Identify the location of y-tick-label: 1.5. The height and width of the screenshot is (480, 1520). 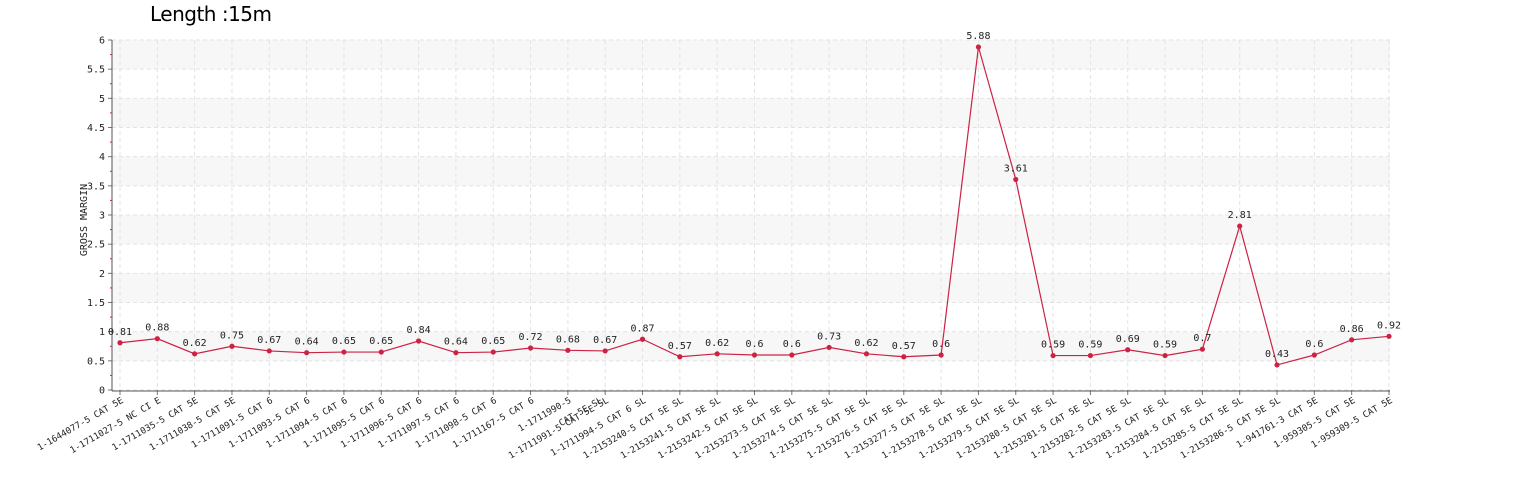
(96, 303).